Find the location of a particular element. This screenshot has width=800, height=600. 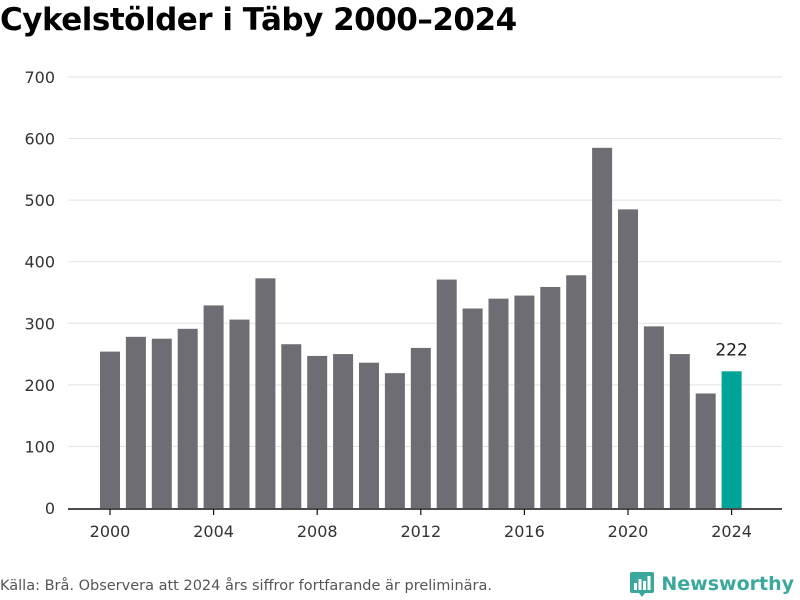

x-tick-label: 2020 is located at coordinates (628, 531).